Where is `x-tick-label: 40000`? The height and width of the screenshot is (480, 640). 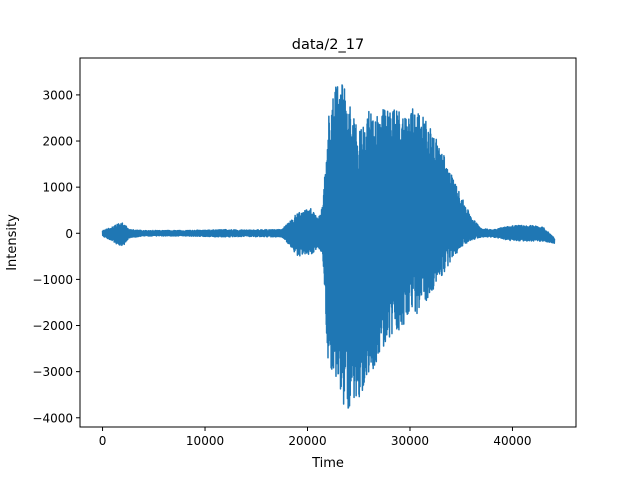 x-tick-label: 40000 is located at coordinates (512, 441).